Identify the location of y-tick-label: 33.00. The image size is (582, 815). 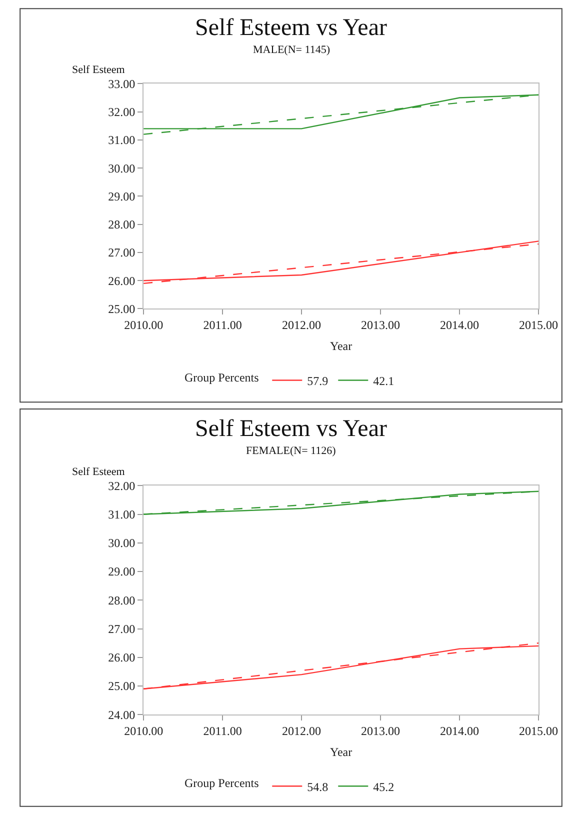
(122, 83).